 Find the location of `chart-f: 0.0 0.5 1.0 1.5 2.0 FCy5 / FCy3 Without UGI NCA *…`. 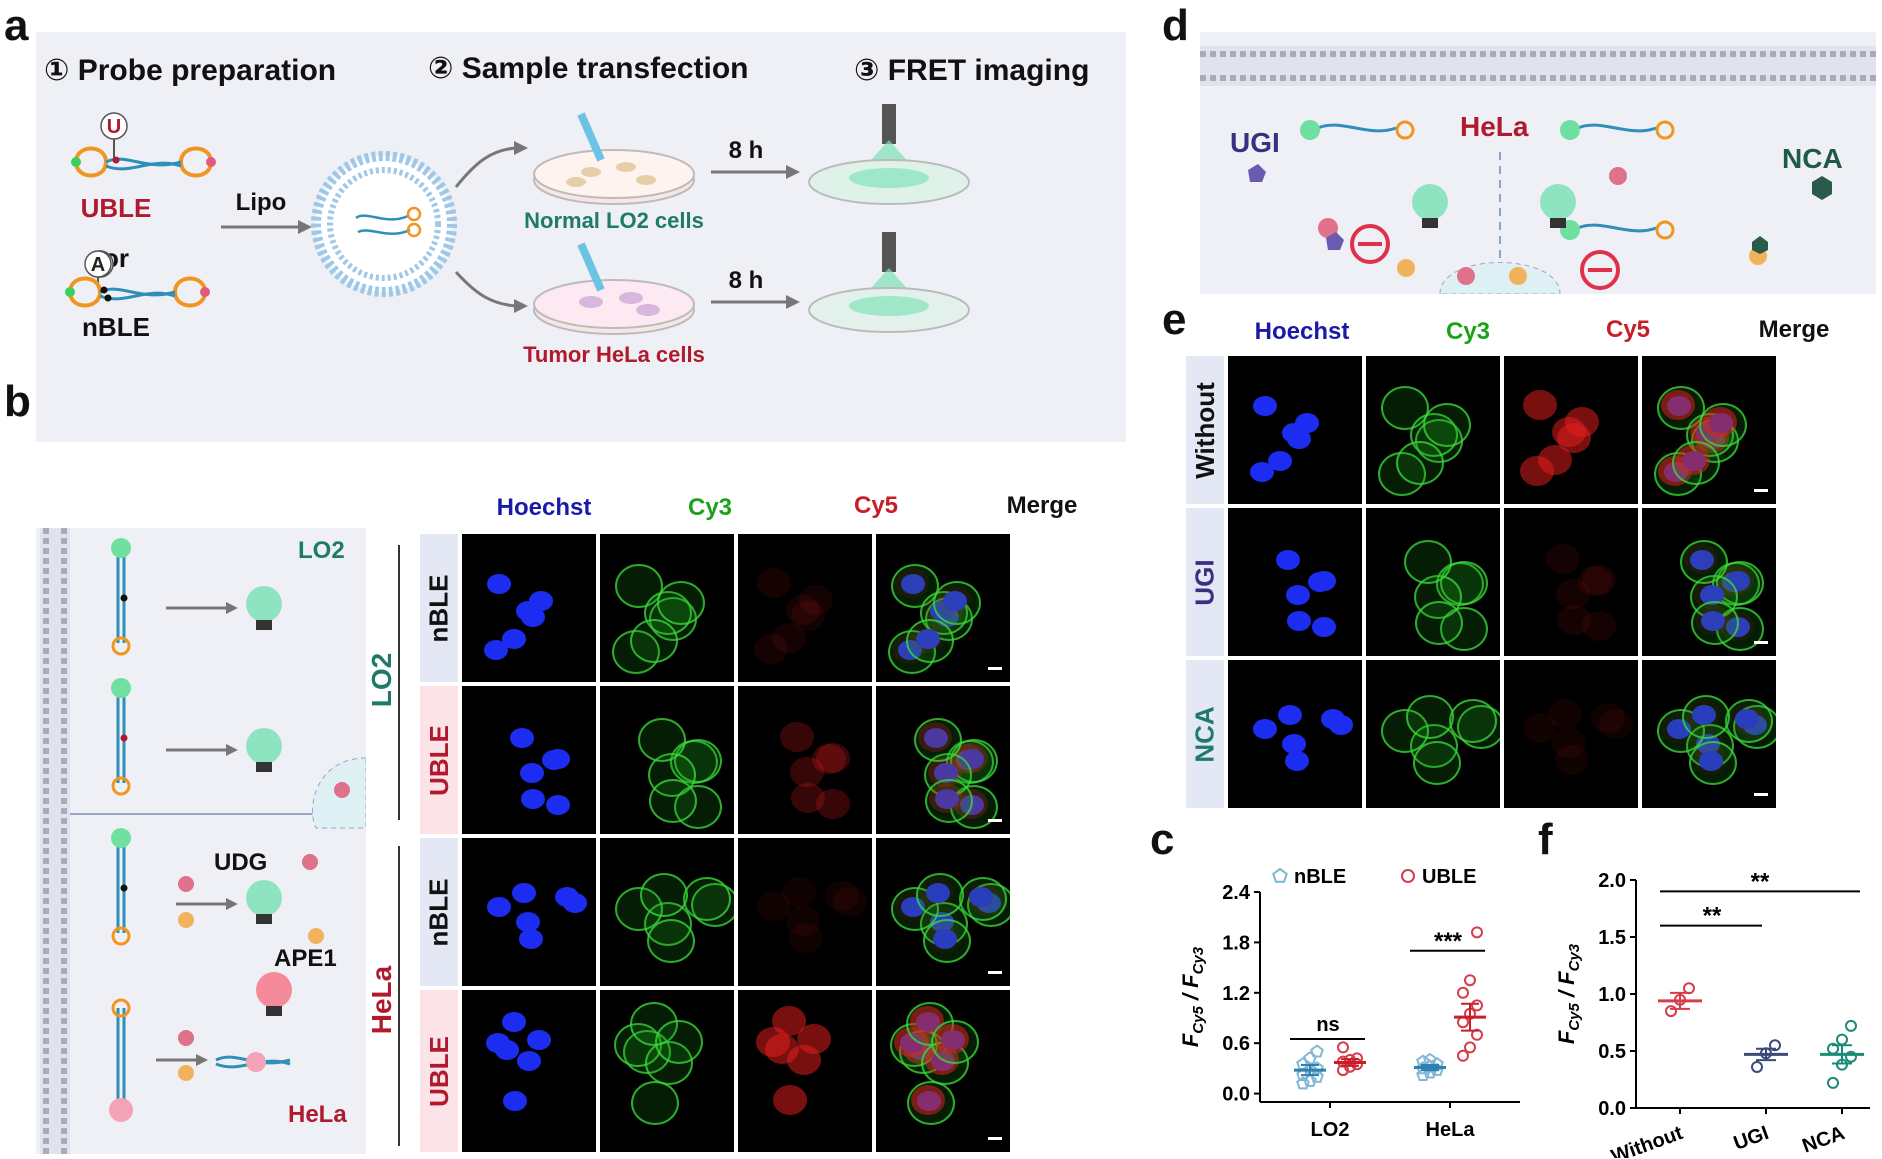

chart-f: 0.0 0.5 1.0 1.5 2.0 FCy5 / FCy3 Without UGI NCA *… is located at coordinates (1712, 1013).